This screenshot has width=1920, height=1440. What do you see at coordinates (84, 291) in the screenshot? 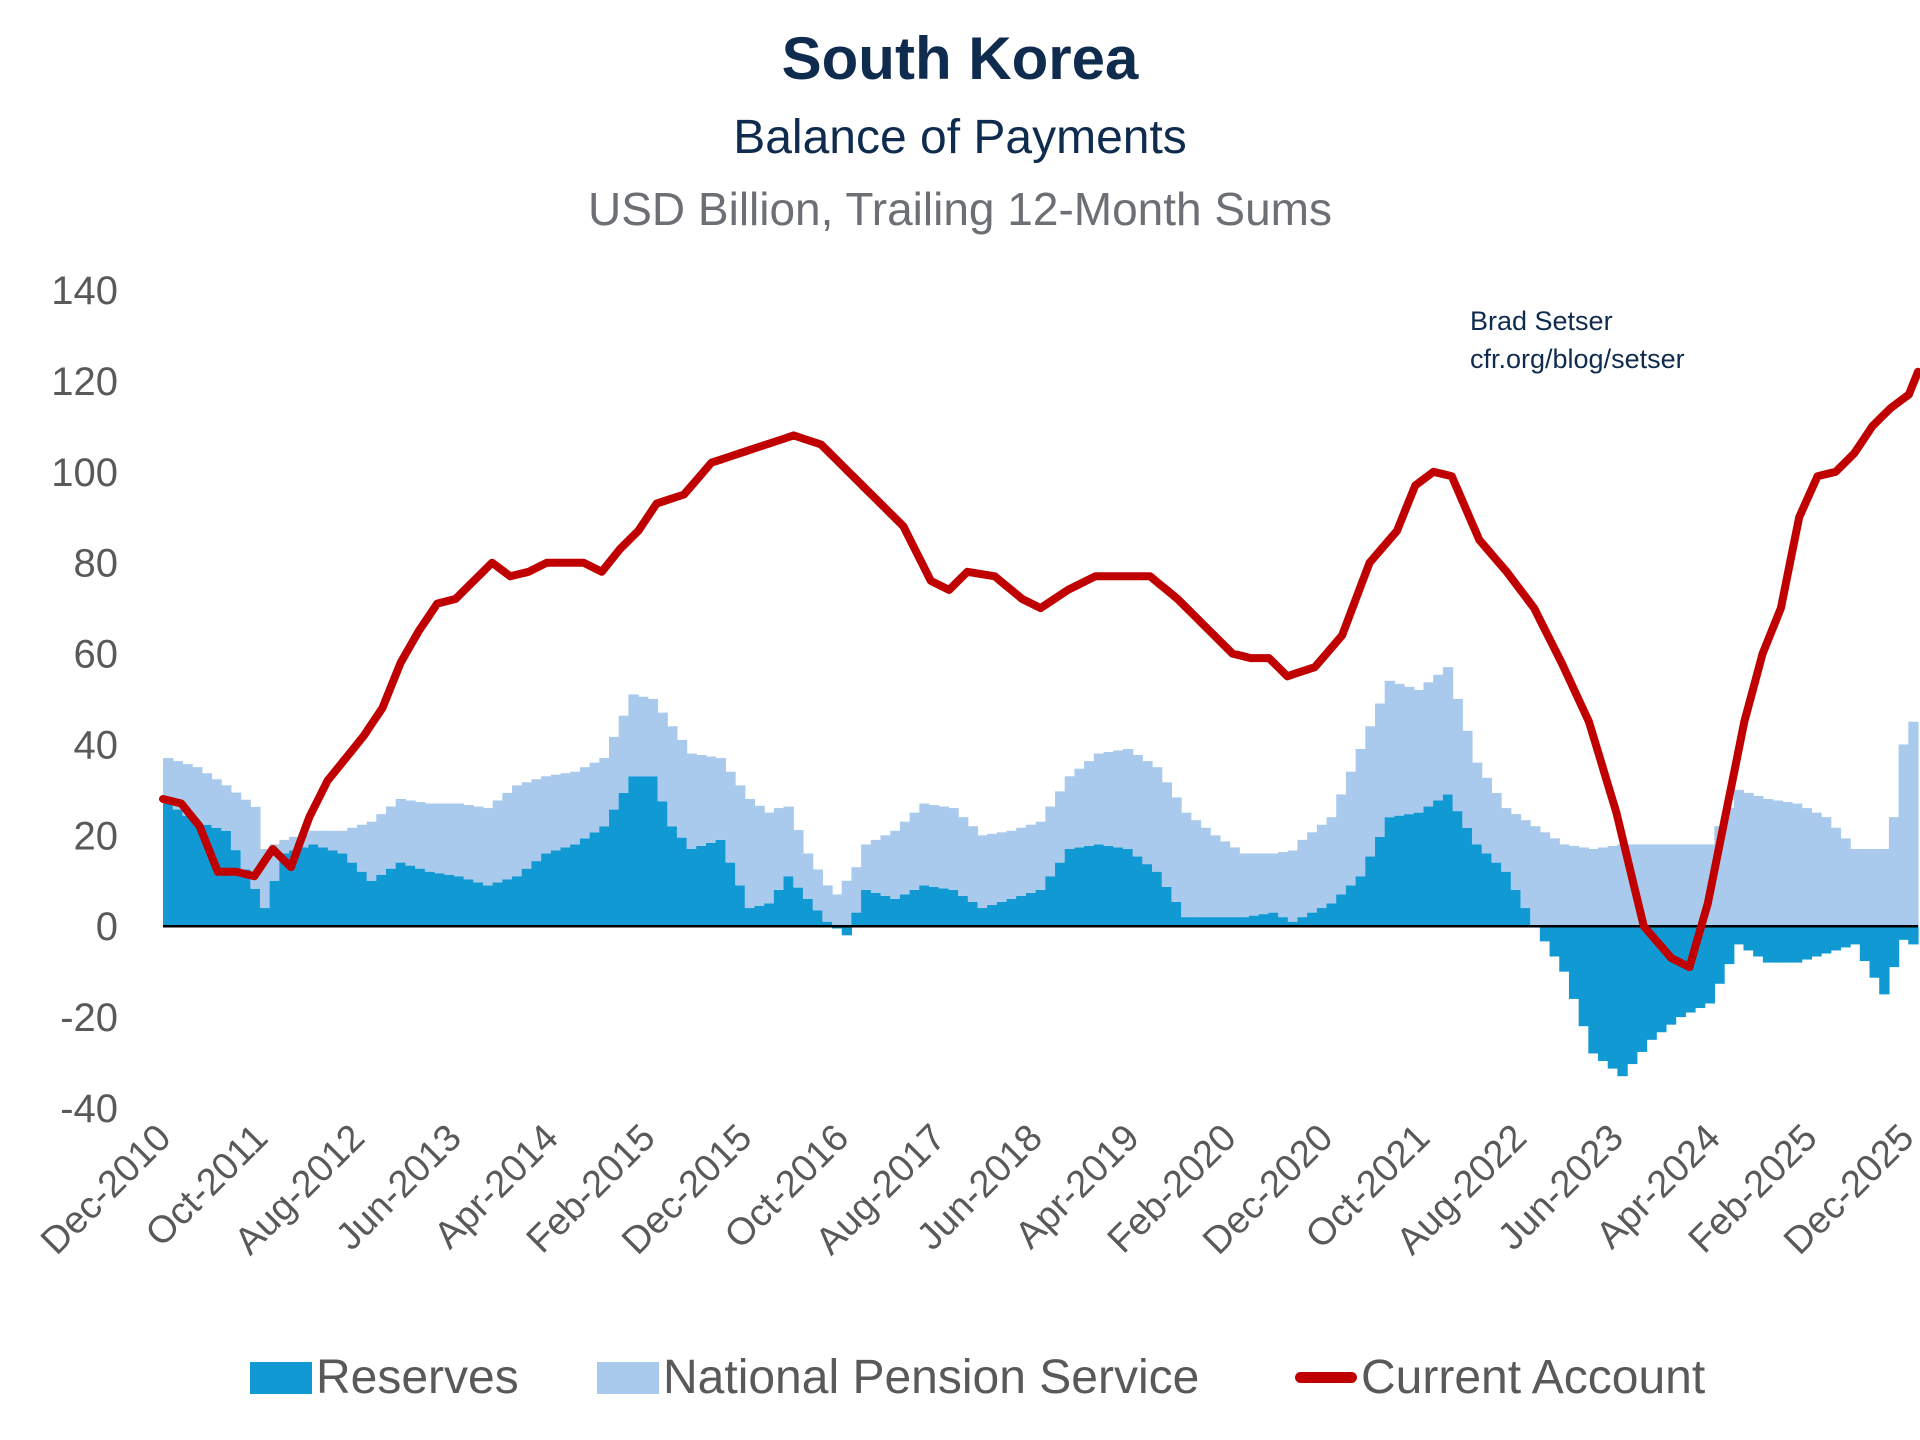
I see `y-tick-label: 140` at bounding box center [84, 291].